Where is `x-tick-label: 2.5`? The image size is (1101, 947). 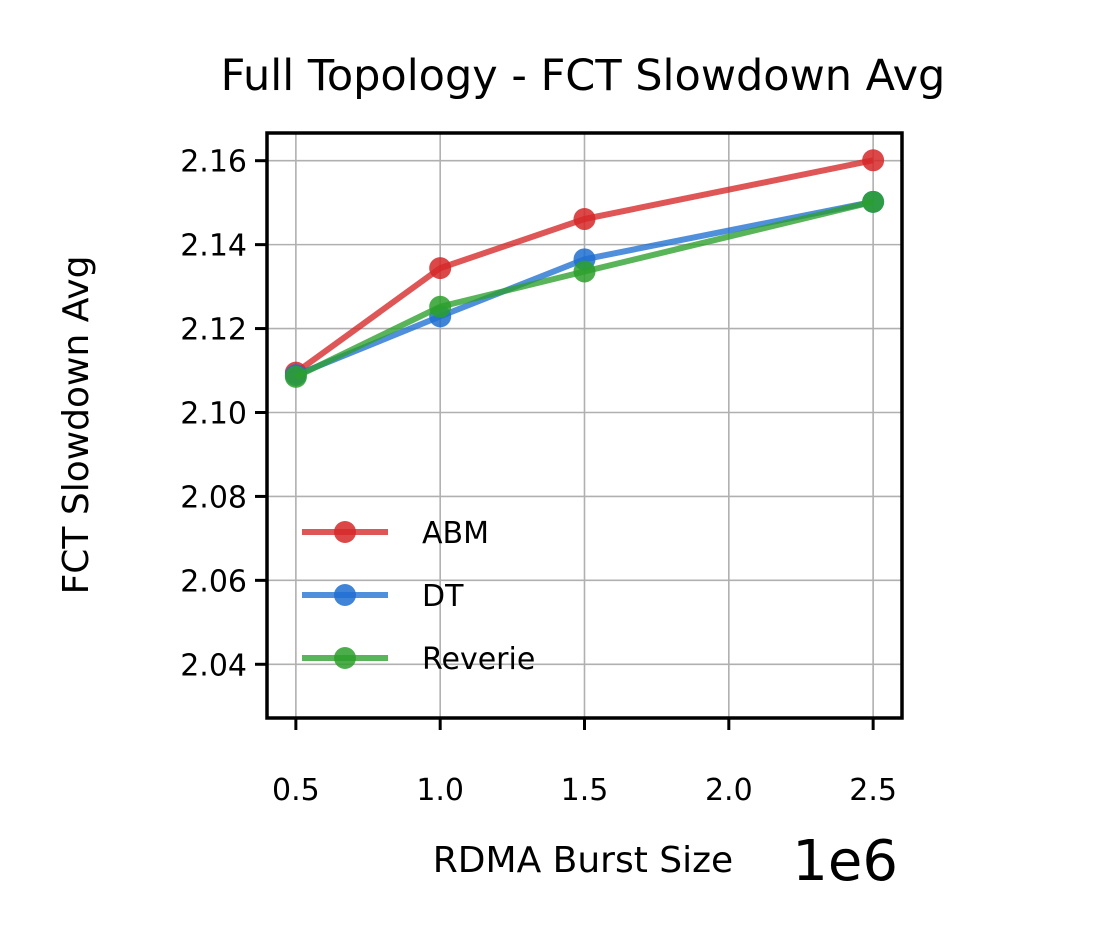
x-tick-label: 2.5 is located at coordinates (873, 790).